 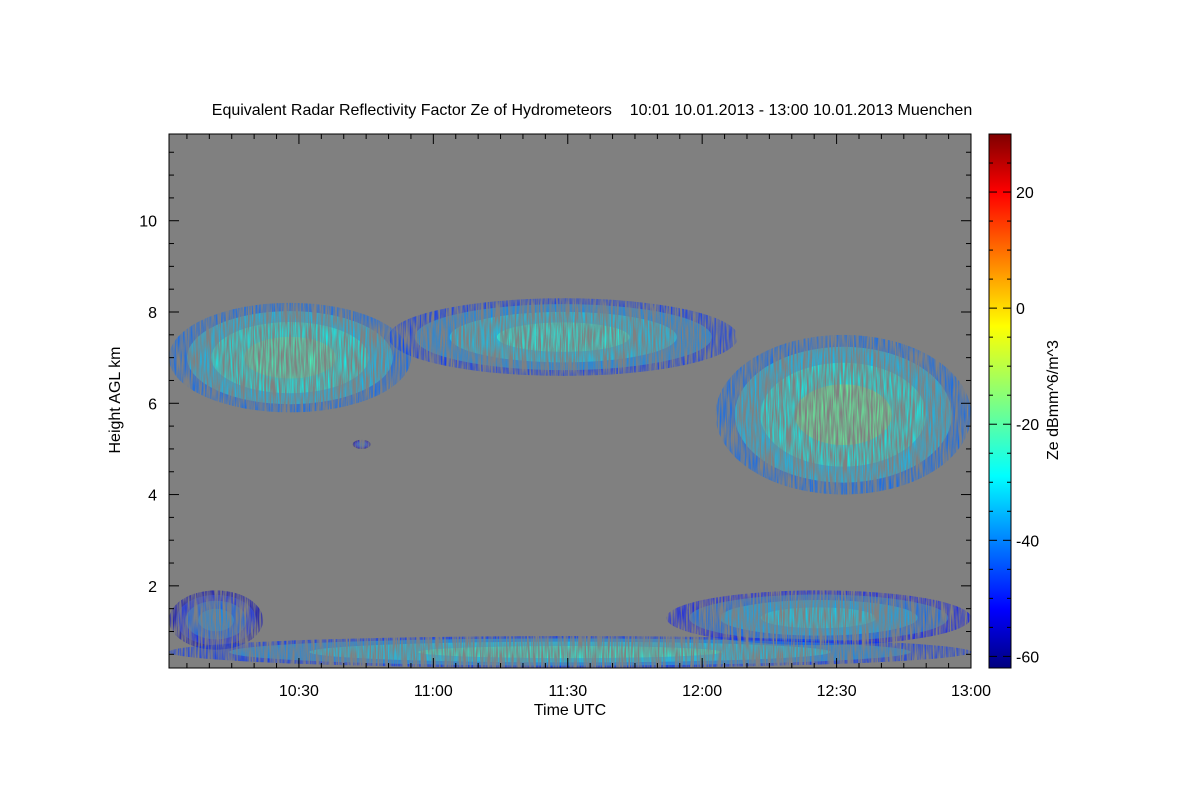 What do you see at coordinates (1027, 541) in the screenshot?
I see `colorbar-tick-label: -40` at bounding box center [1027, 541].